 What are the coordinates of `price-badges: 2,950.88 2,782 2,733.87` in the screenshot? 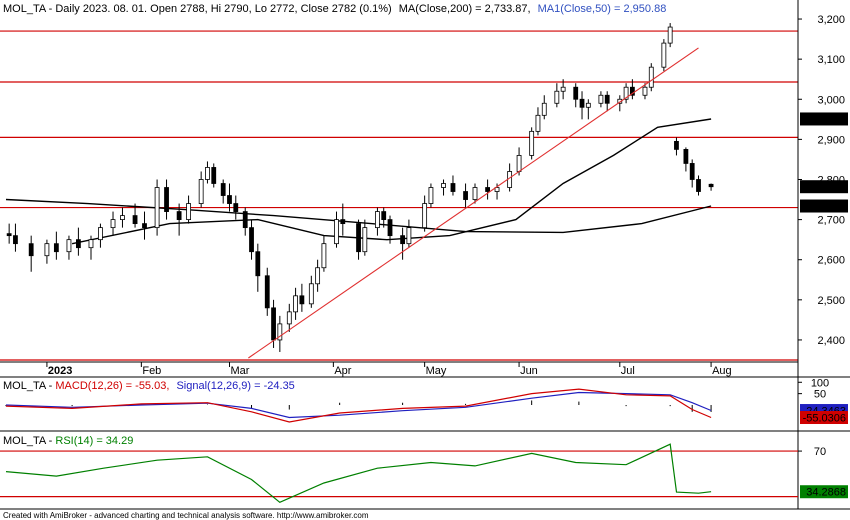 It's located at (824, 162).